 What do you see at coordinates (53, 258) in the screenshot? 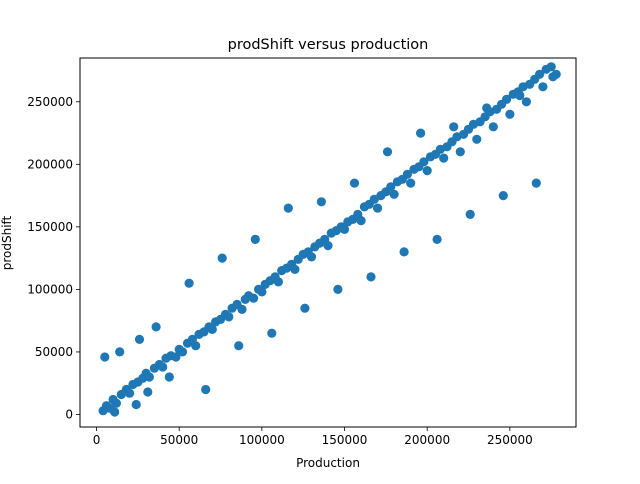
I see `y-axis-ticks: 0 50000 100000 150000 200000 250000` at bounding box center [53, 258].